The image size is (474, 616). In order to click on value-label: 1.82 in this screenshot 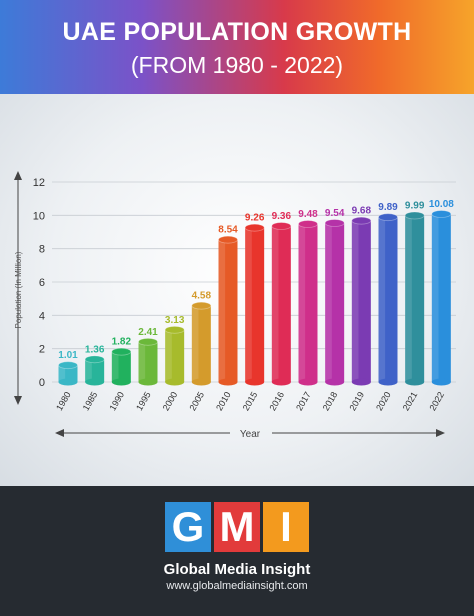, I will do `click(122, 342)`.